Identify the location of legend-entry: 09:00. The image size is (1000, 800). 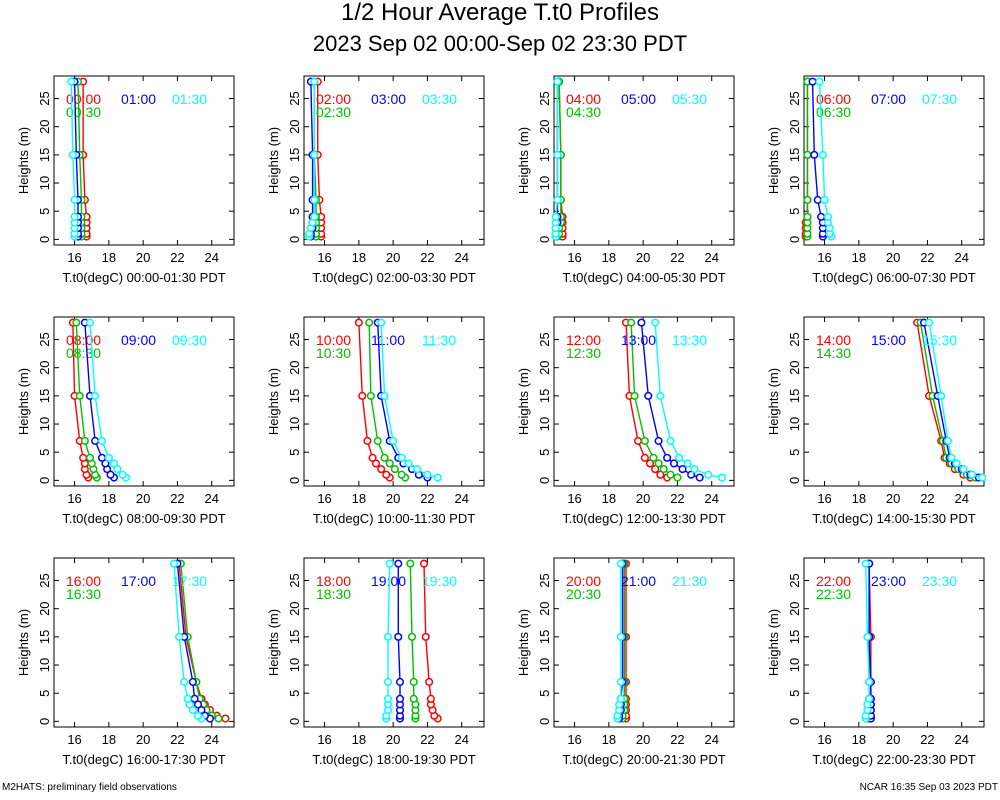
(138, 340).